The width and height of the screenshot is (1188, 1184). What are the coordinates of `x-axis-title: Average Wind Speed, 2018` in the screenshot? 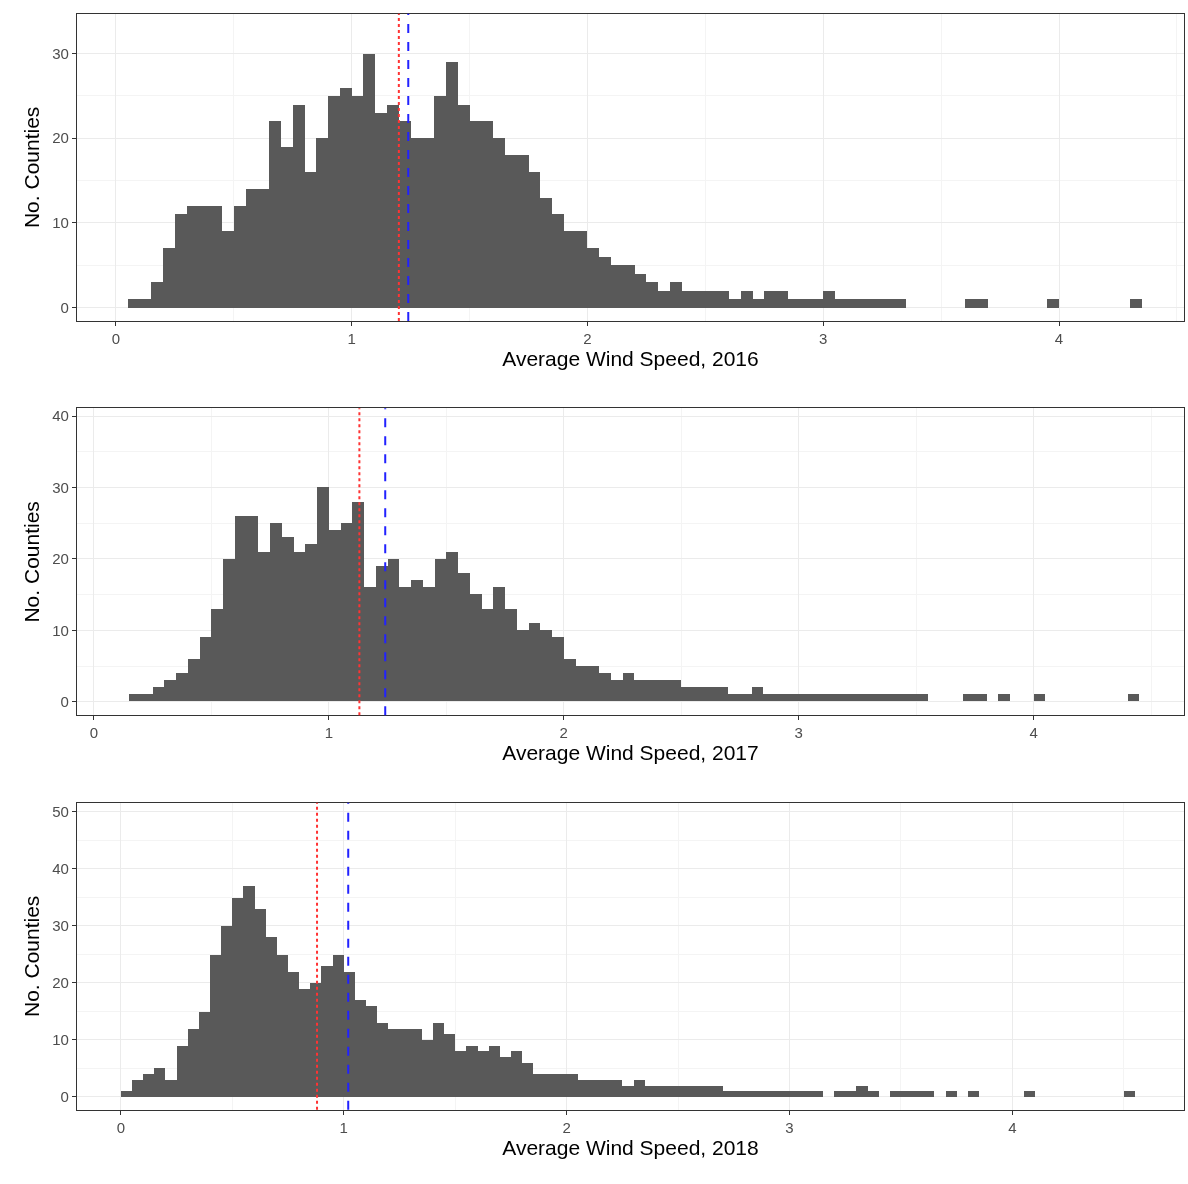 It's located at (630, 1147).